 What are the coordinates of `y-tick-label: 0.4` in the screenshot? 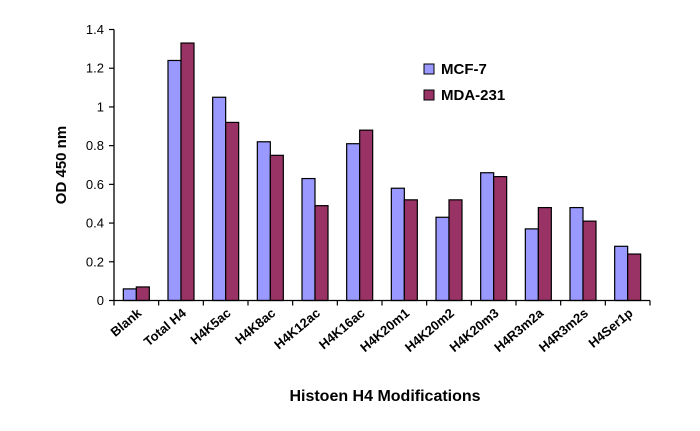 It's located at (95, 223).